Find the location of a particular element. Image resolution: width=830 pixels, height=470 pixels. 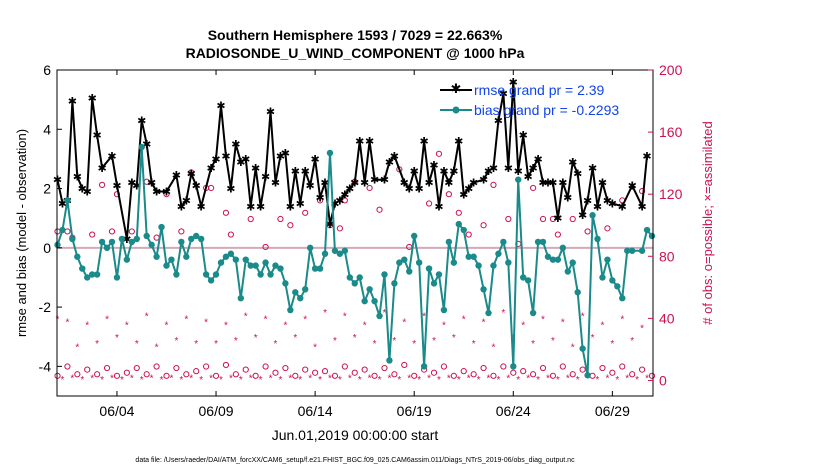

legend-bias-marker is located at coordinates (456, 110).